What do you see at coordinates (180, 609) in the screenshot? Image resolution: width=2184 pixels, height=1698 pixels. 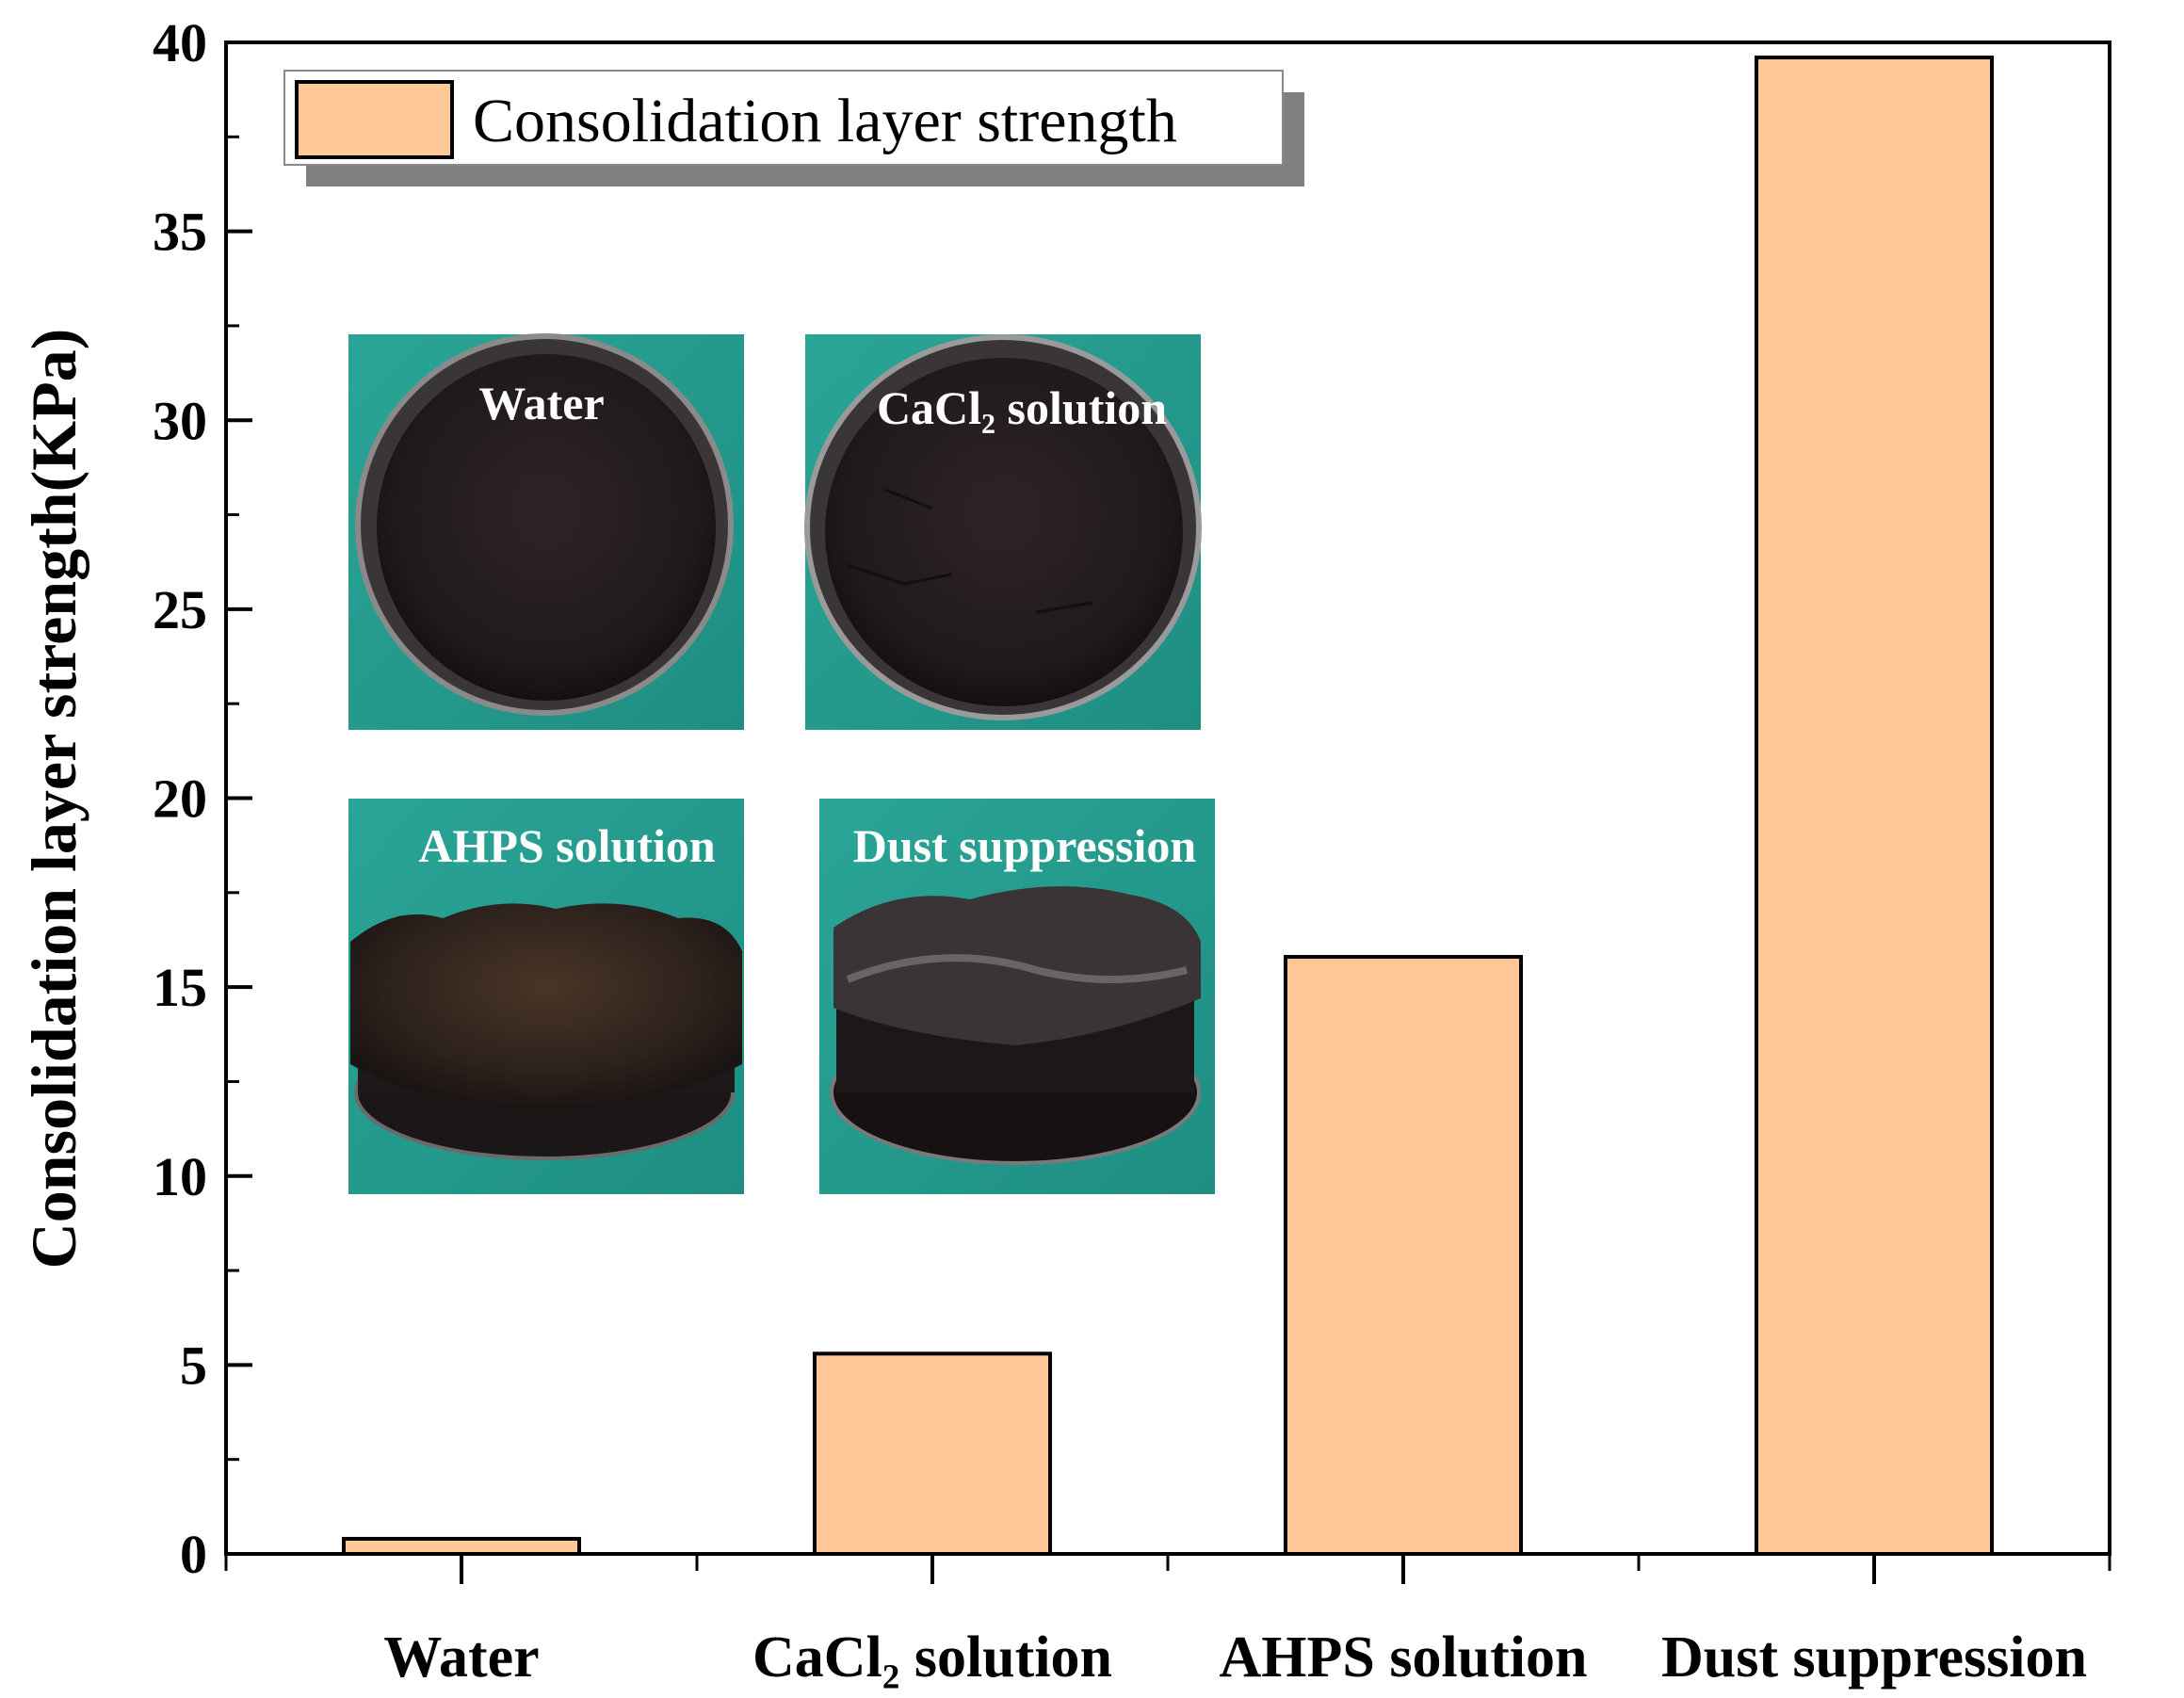 I see `y-tick-label: 25` at bounding box center [180, 609].